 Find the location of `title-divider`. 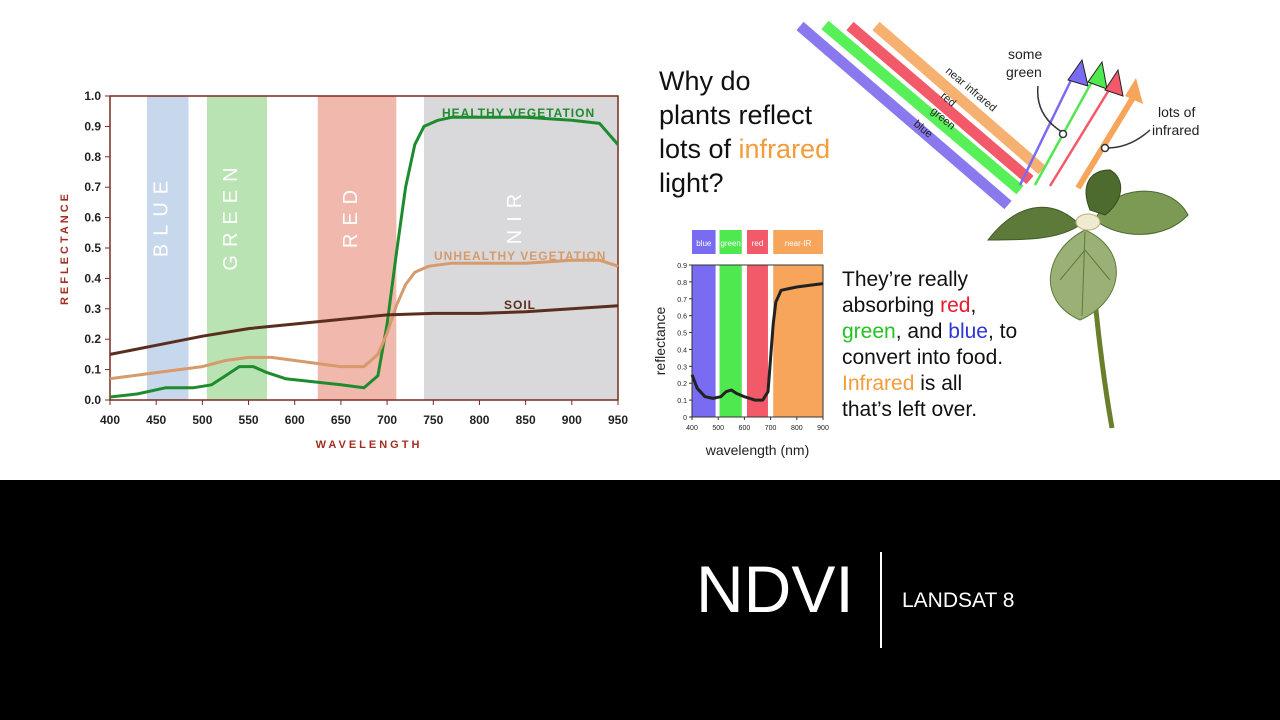

title-divider is located at coordinates (881, 600).